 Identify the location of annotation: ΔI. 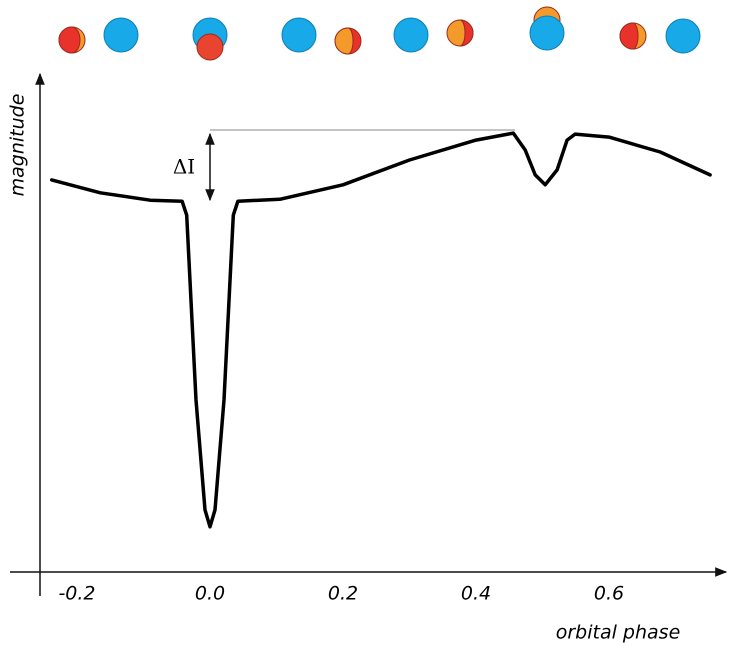
(184, 167).